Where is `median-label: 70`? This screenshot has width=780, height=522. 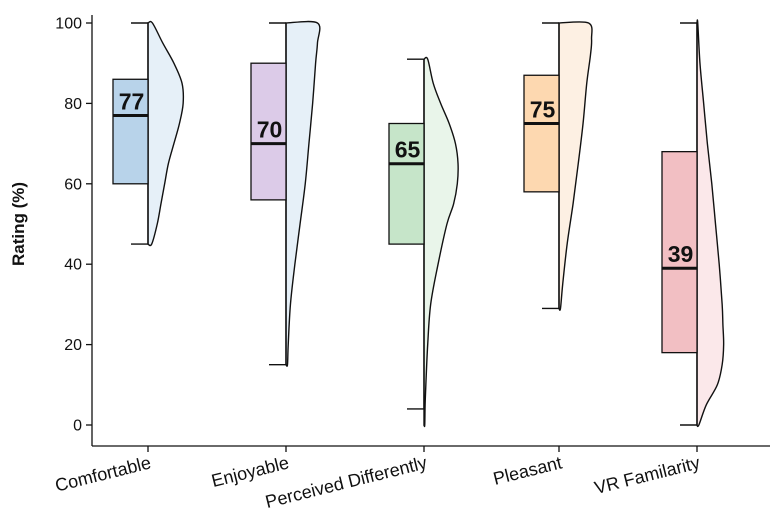 median-label: 70 is located at coordinates (270, 130).